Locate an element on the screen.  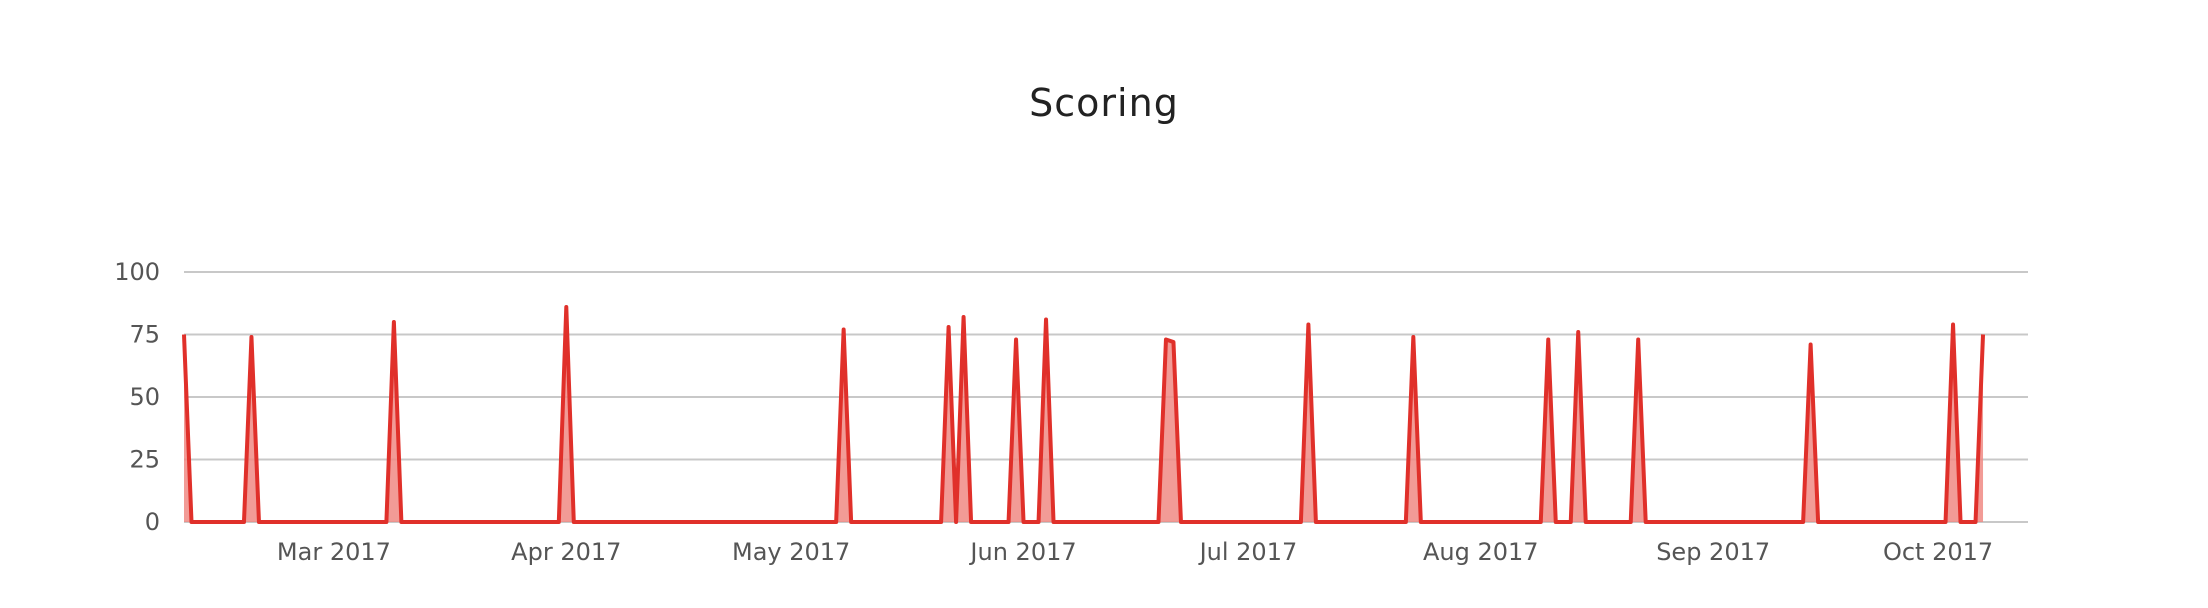
y-tick-label: 100 is located at coordinates (137, 272).